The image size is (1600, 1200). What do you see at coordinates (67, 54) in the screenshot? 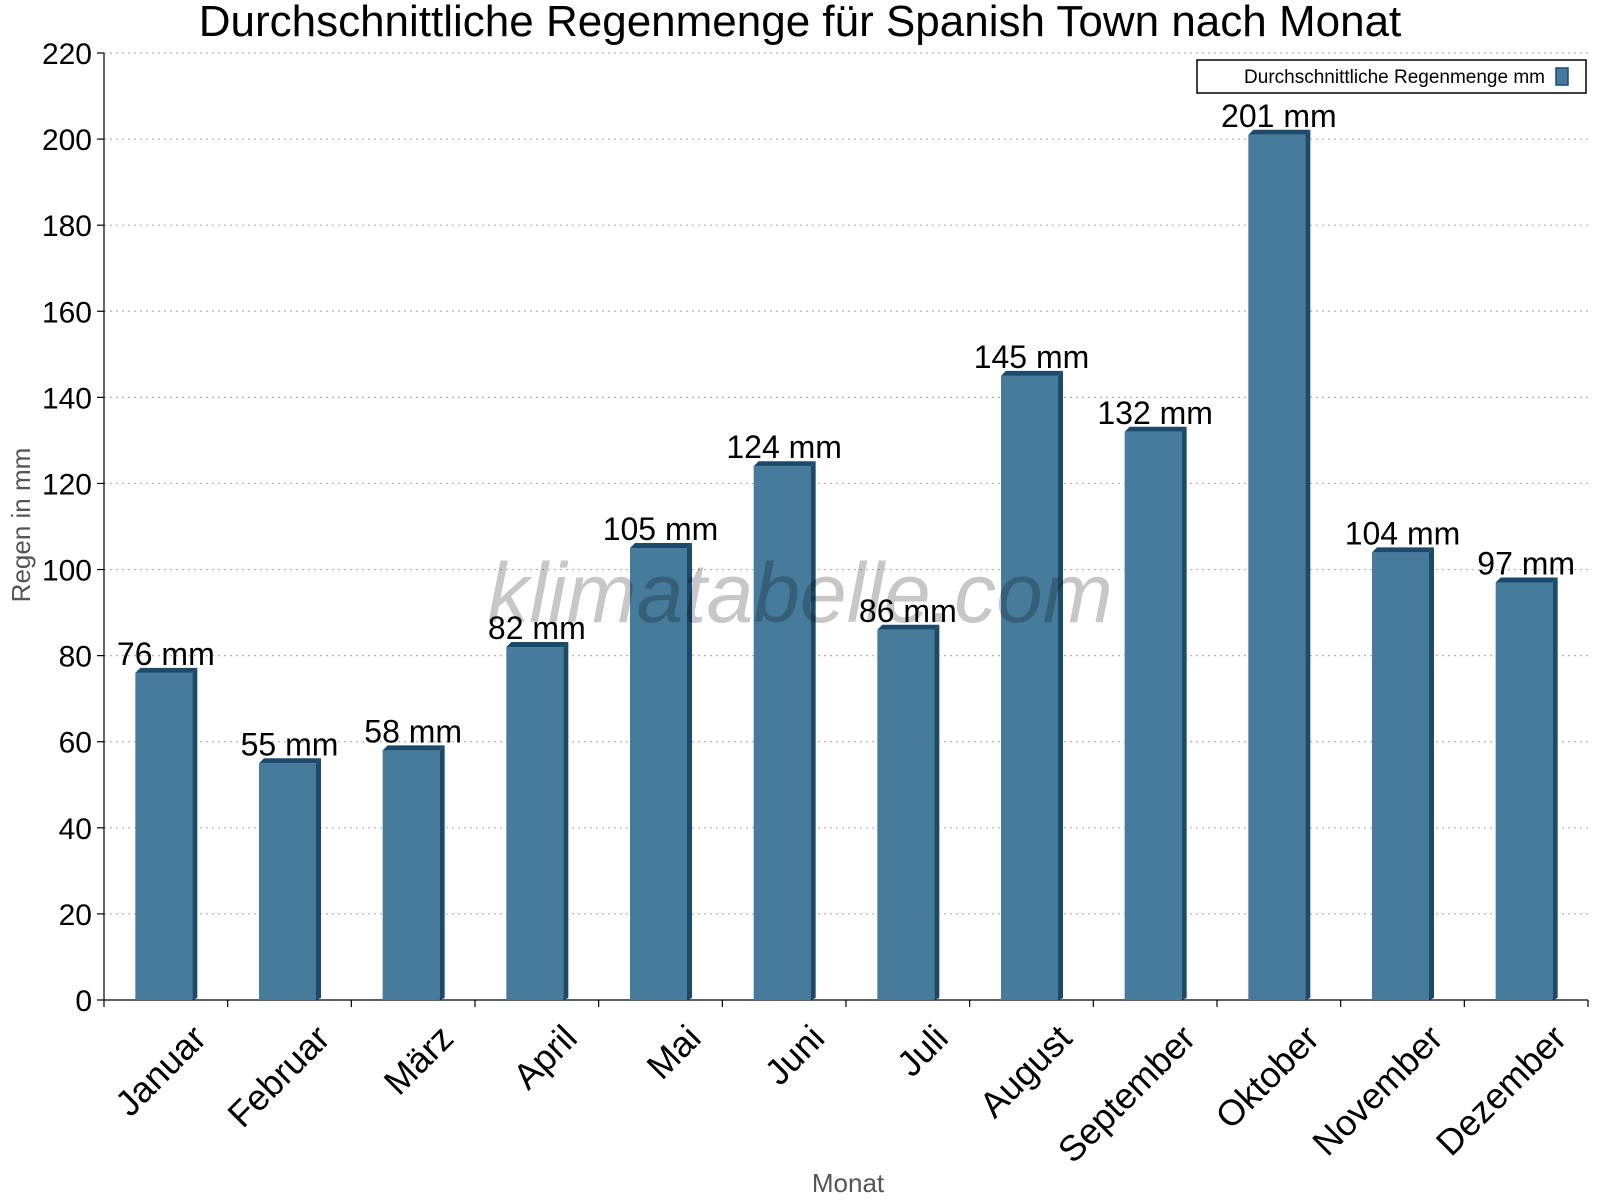
I see `y-tick-label: 220` at bounding box center [67, 54].